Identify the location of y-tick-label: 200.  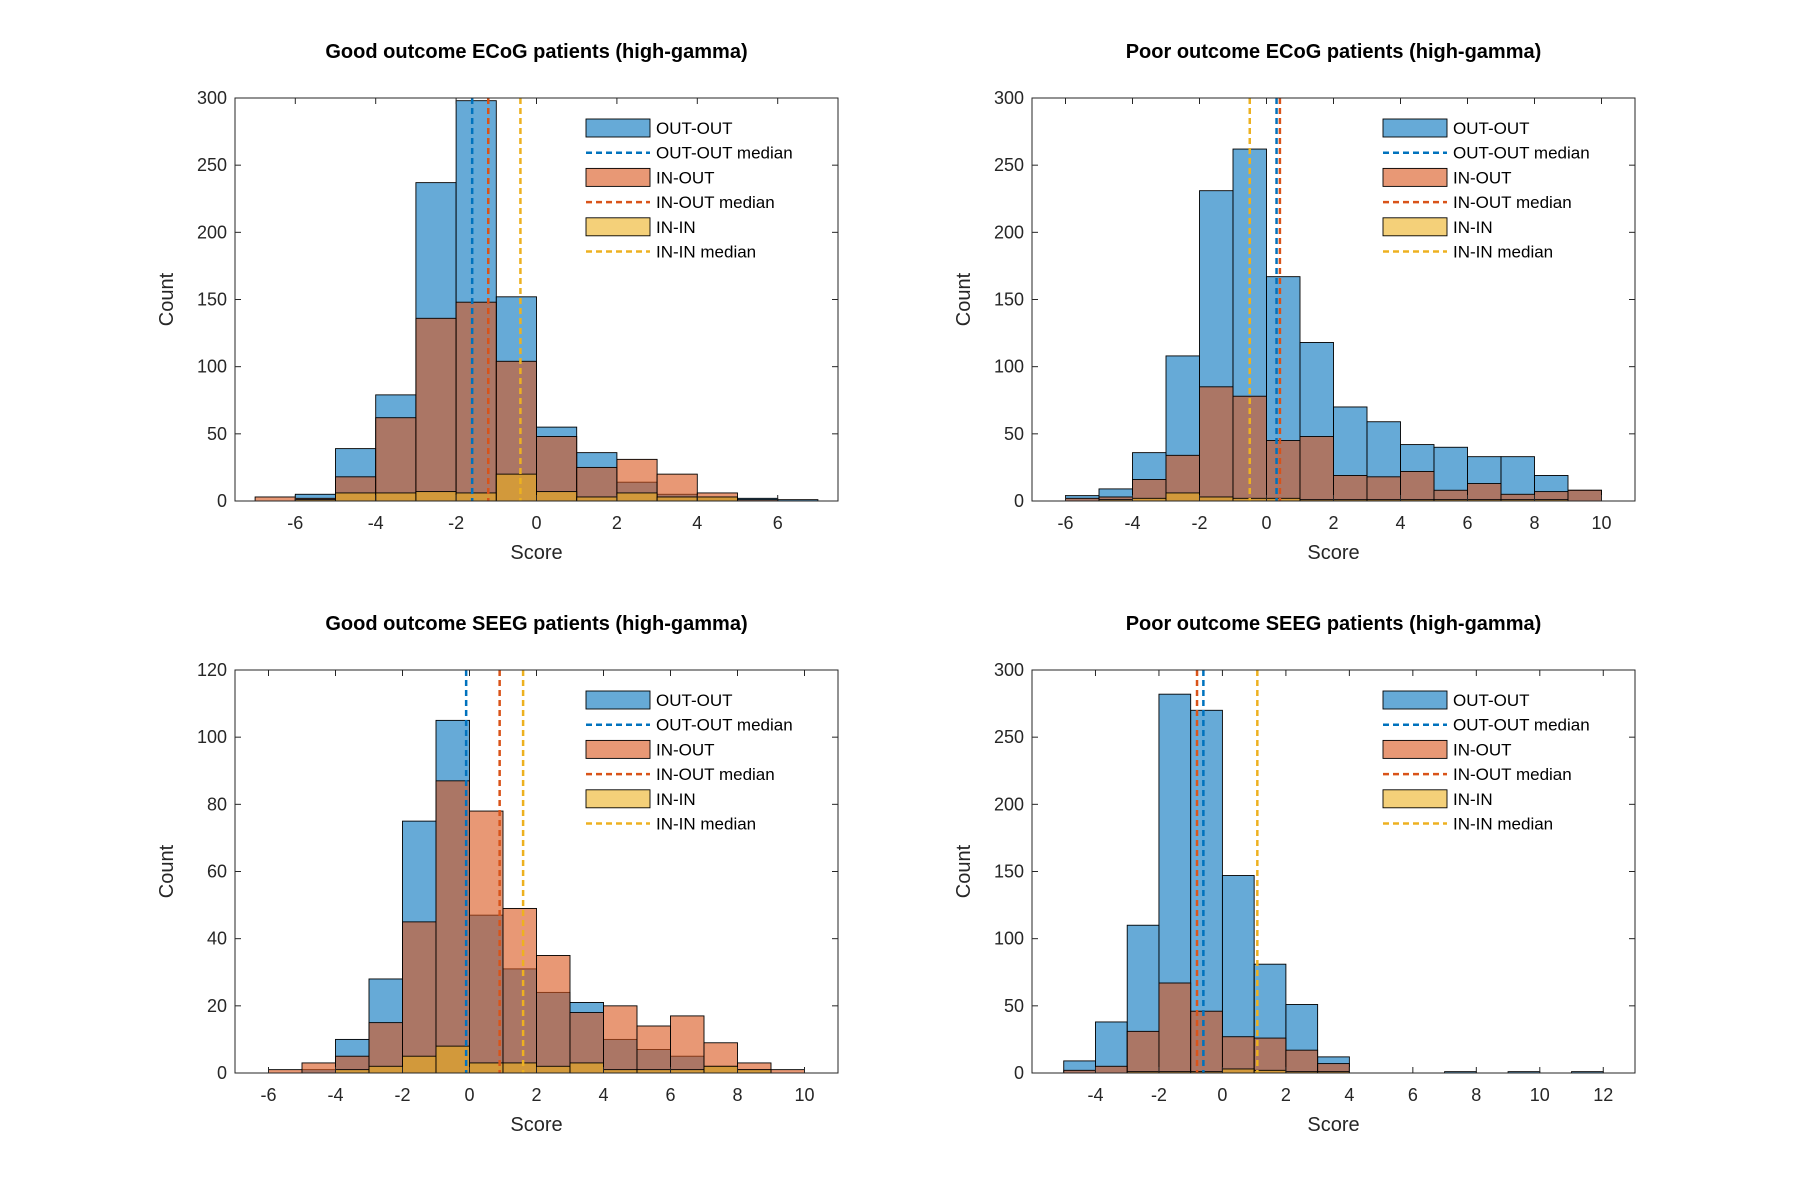
(212, 232).